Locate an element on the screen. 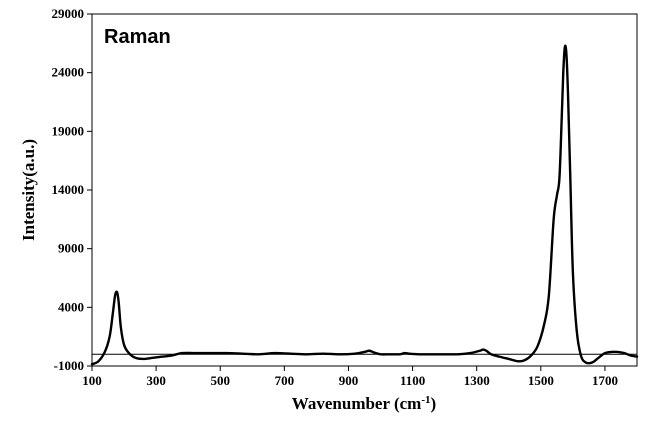 This screenshot has height=429, width=666. inset-label: Raman is located at coordinates (137, 37).